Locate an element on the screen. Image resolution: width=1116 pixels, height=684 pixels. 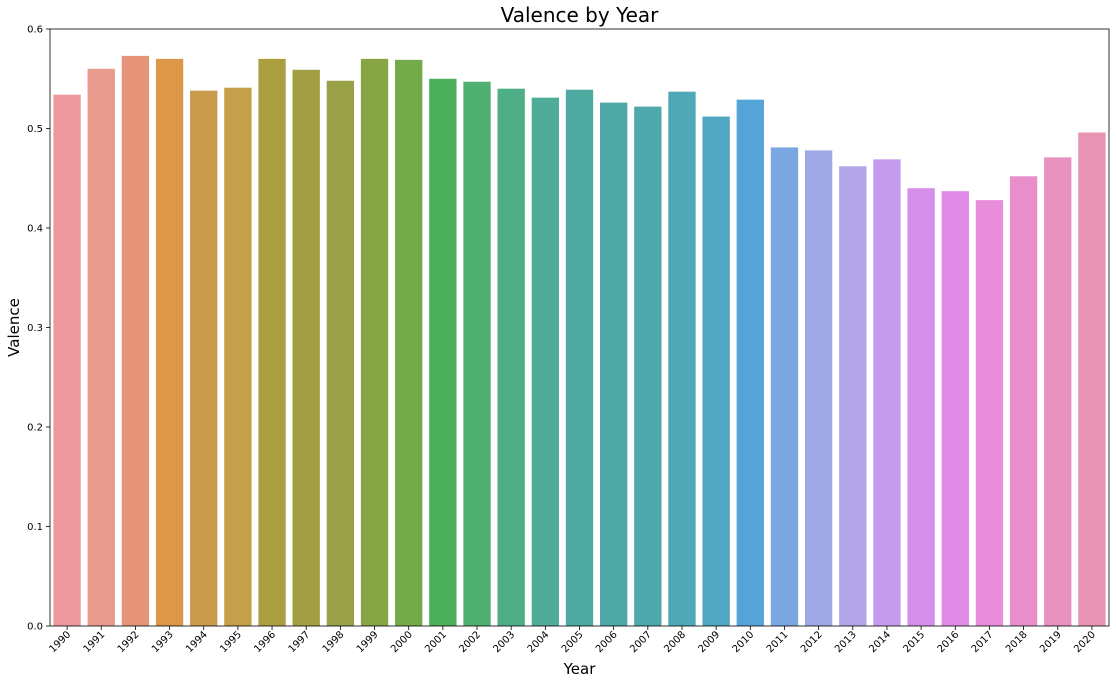
bar-2003 is located at coordinates (511, 357).